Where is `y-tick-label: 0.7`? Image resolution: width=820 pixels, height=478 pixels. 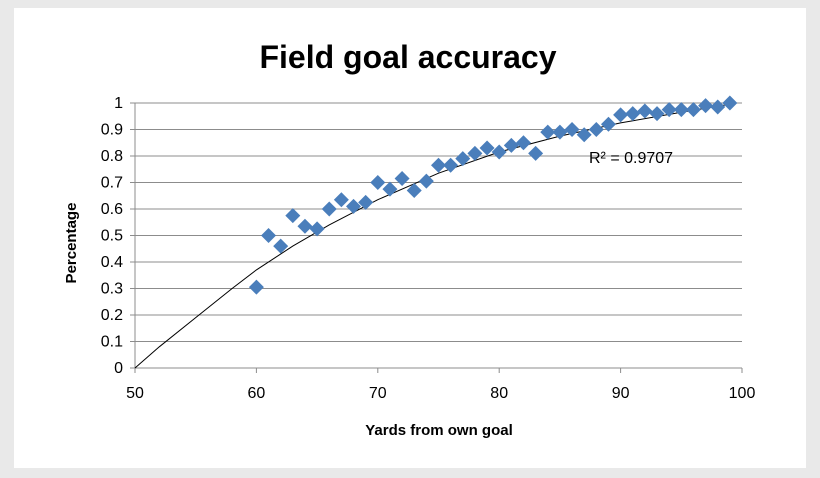 y-tick-label: 0.7 is located at coordinates (112, 183).